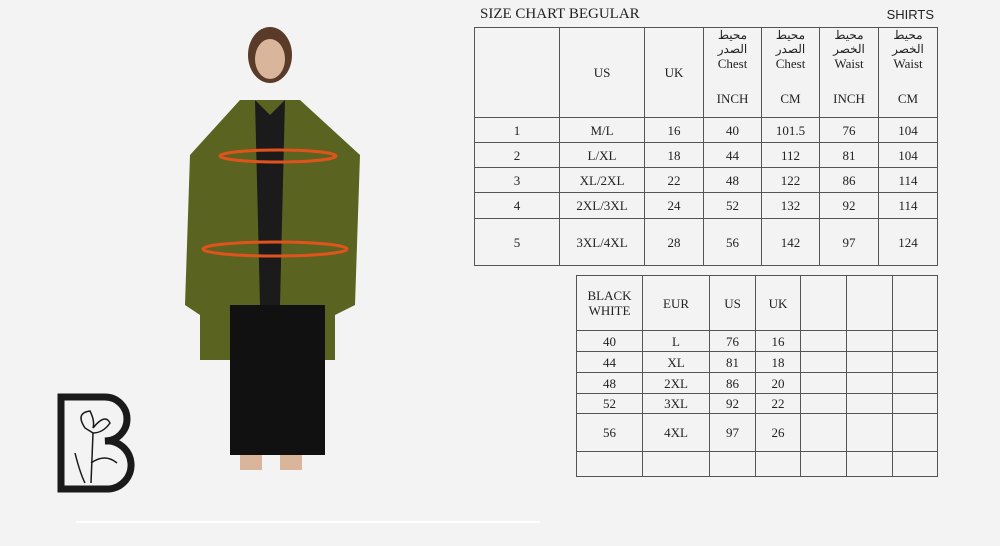  What do you see at coordinates (676, 432) in the screenshot?
I see `table-cell: 4XL` at bounding box center [676, 432].